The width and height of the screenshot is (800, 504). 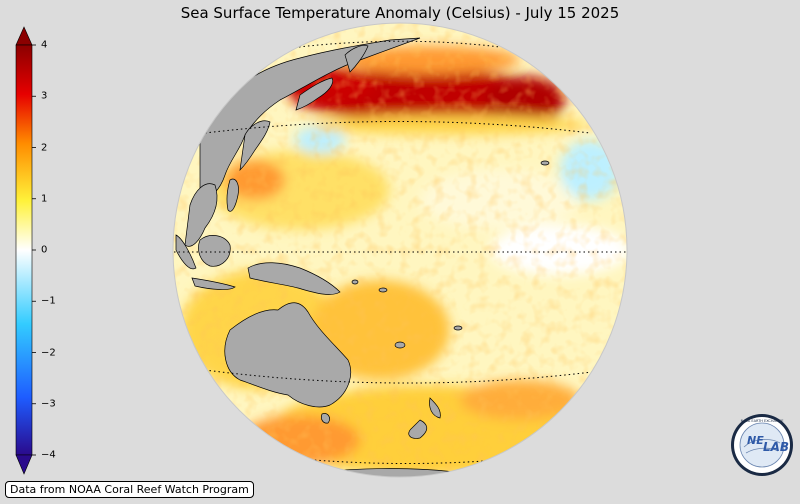 I want to click on new-zealand-land, so click(x=424, y=418).